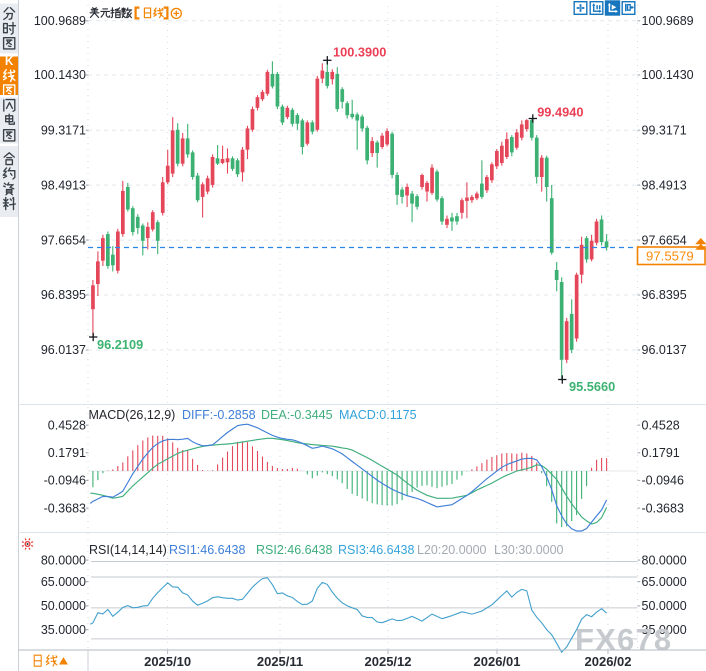 This screenshot has width=706, height=671. I want to click on svg-text: MACD(26,12,9), so click(132, 415).